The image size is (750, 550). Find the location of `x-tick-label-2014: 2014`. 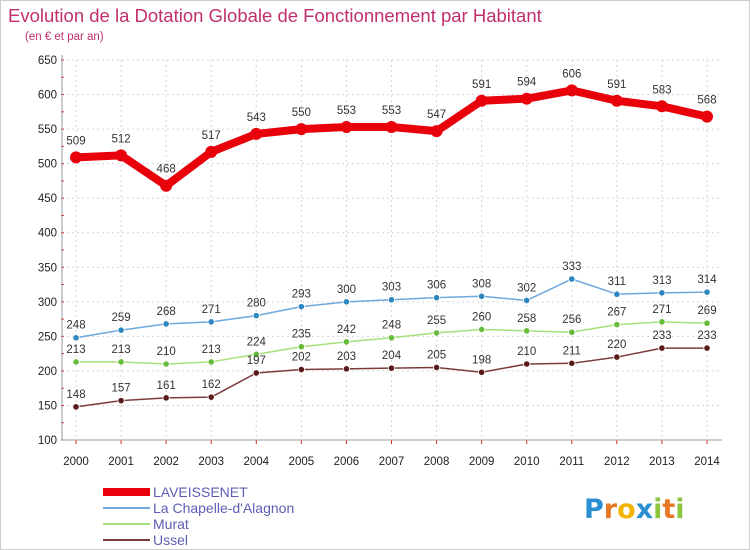

x-tick-label-2014: 2014 is located at coordinates (707, 462).